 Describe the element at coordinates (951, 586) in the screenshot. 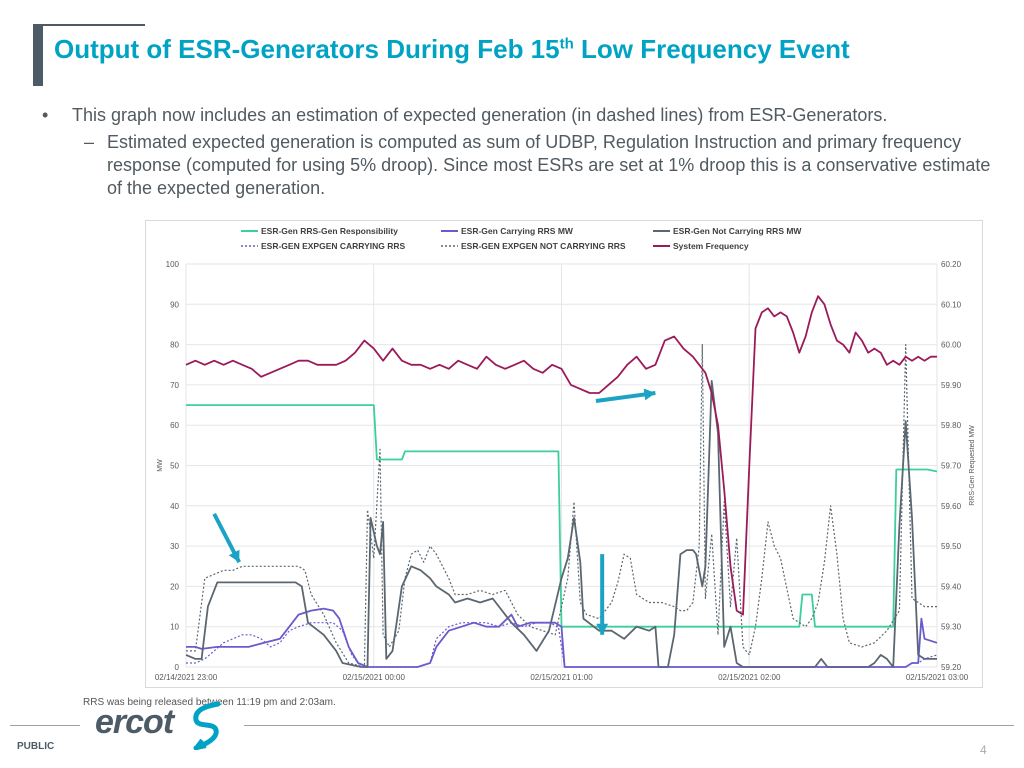

I see `y2-tick-label: 59.40` at that location.